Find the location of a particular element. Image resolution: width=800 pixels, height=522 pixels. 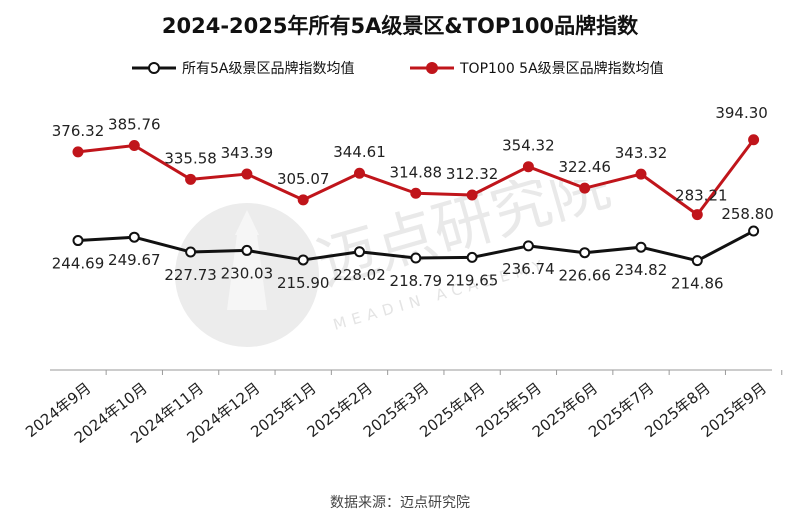

legend: 所有5A级景区品牌指数均值 TOP100 5A级景区品牌指数均值 is located at coordinates (400, 70).